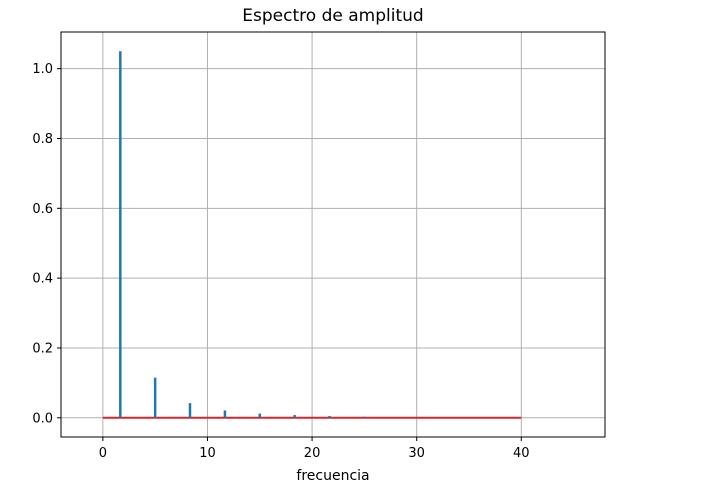 The image size is (702, 489). What do you see at coordinates (103, 453) in the screenshot?
I see `x-tick-label: 0` at bounding box center [103, 453].